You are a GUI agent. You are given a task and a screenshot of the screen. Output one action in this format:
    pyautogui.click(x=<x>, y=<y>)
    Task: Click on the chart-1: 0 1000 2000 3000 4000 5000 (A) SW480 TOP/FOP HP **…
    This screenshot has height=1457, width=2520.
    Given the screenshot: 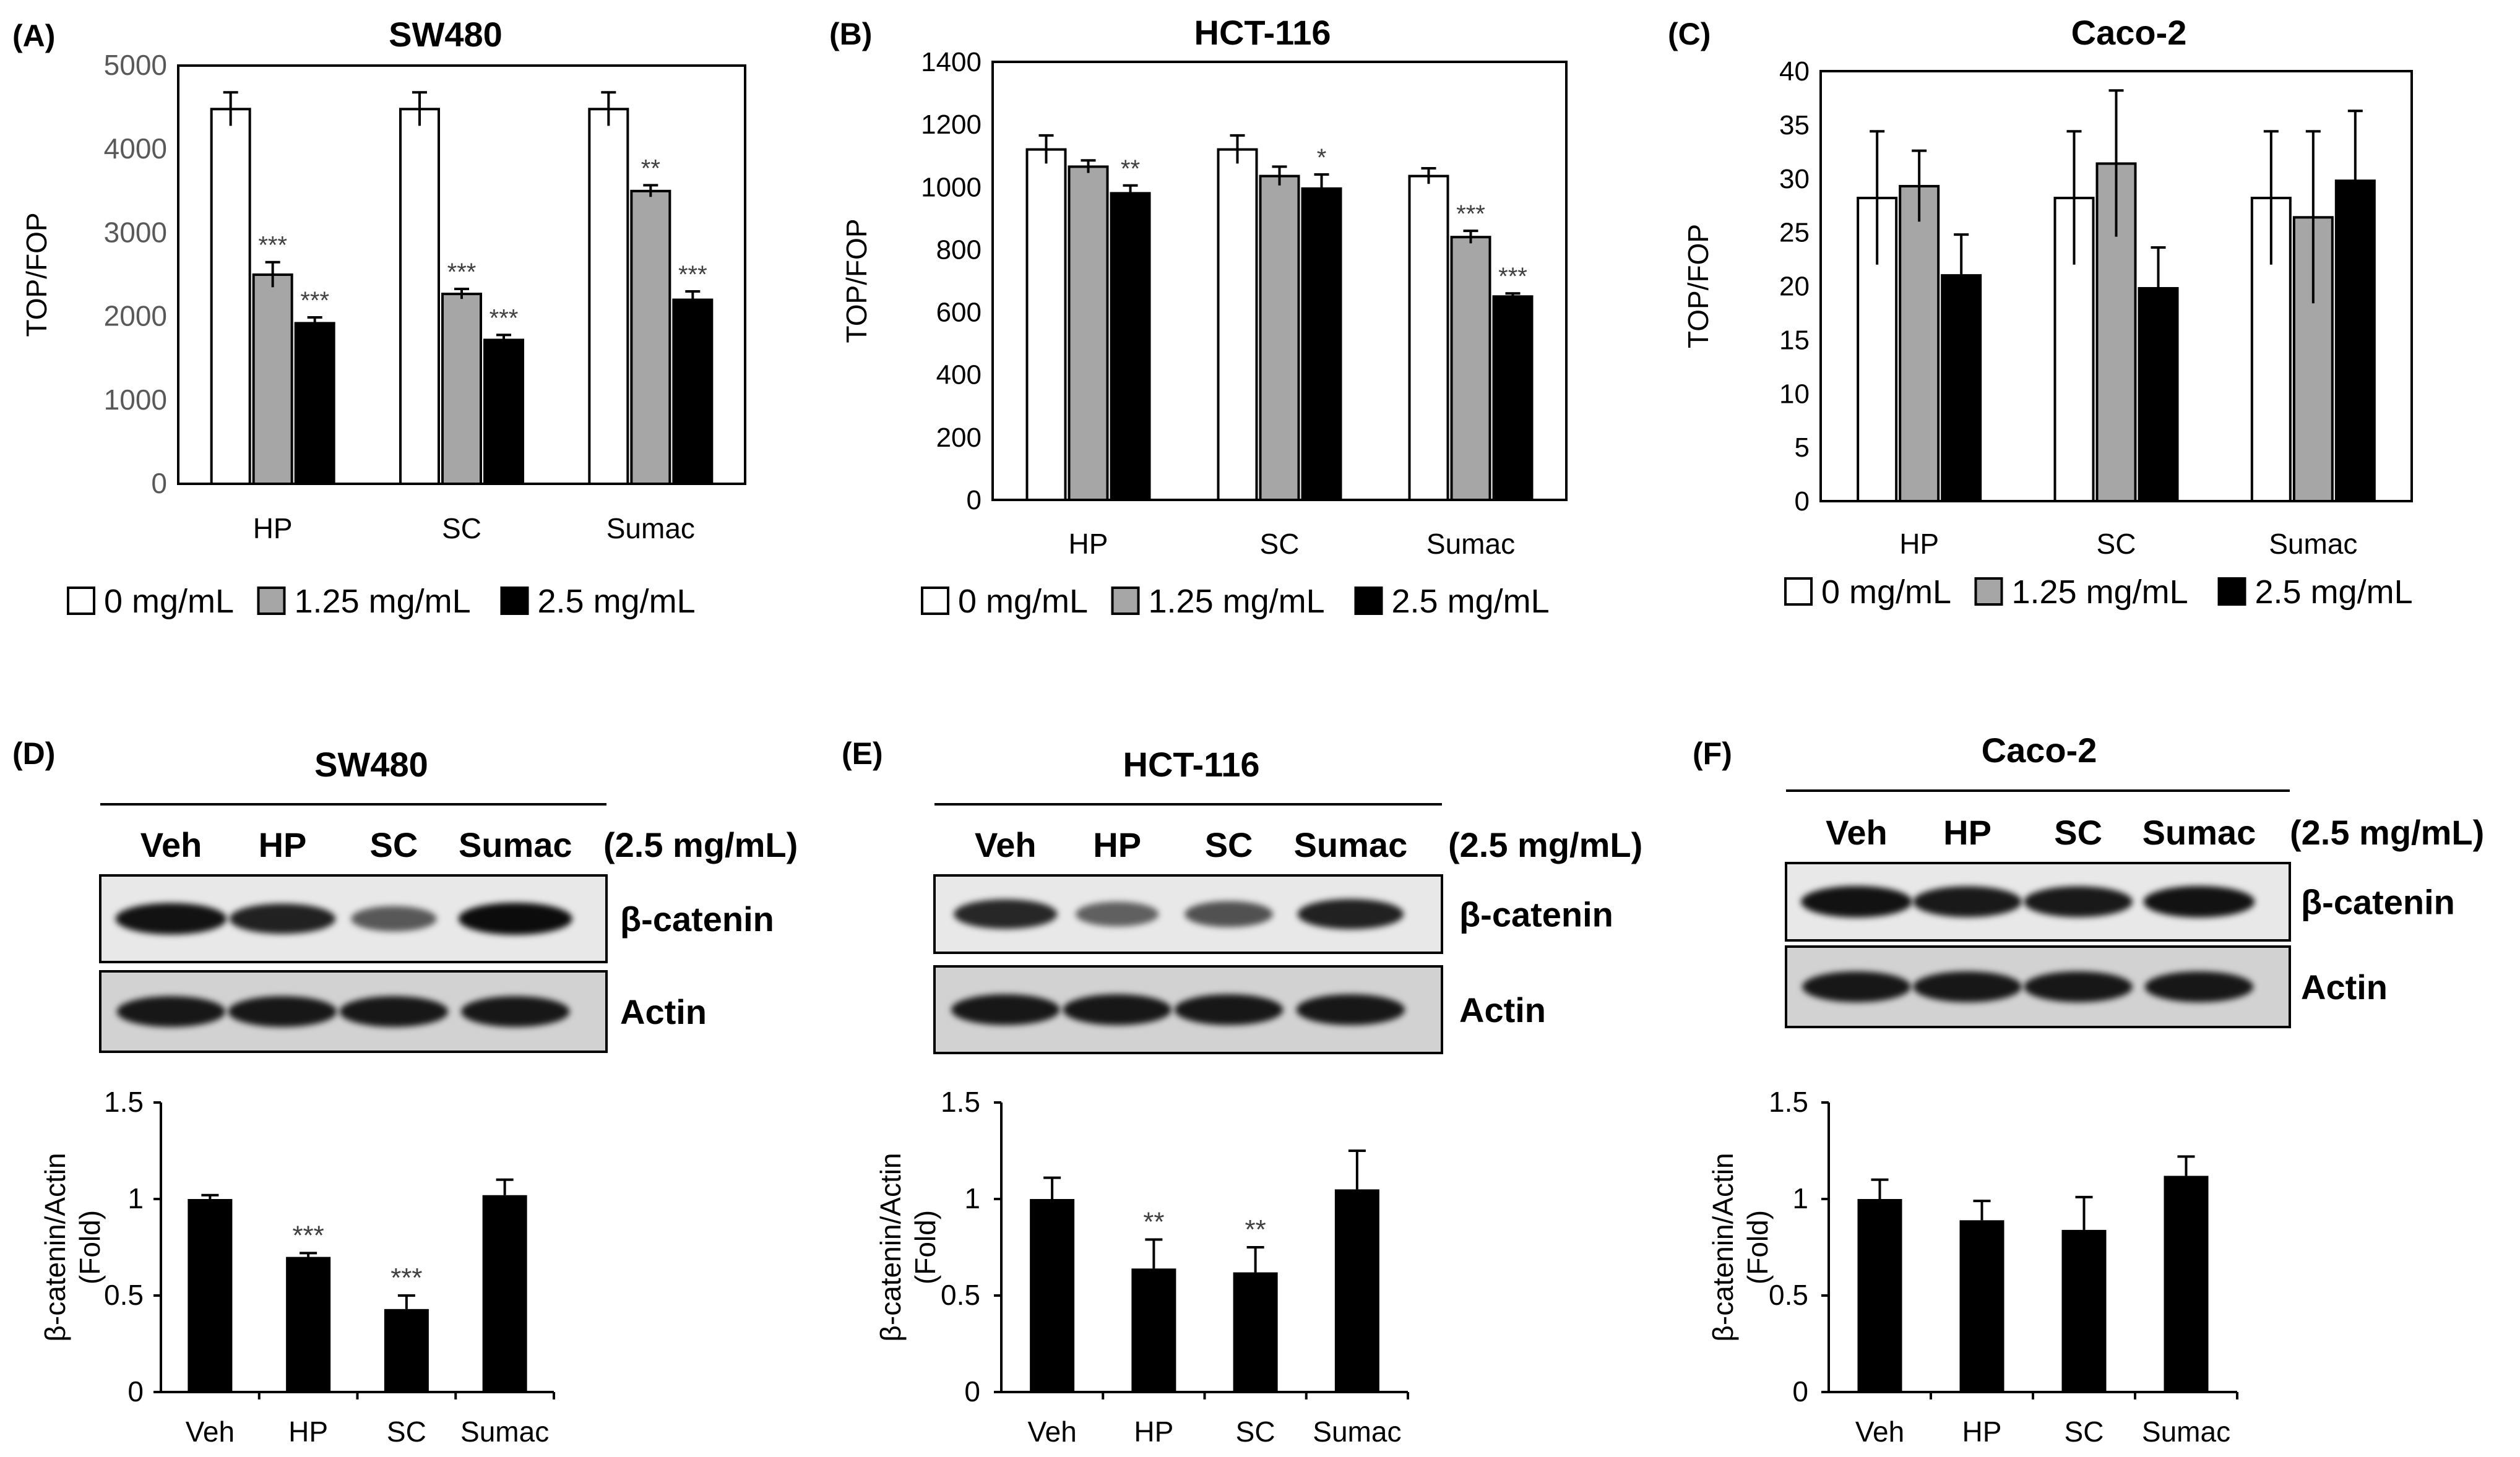 What is the action you would take?
    pyautogui.click(x=379, y=317)
    